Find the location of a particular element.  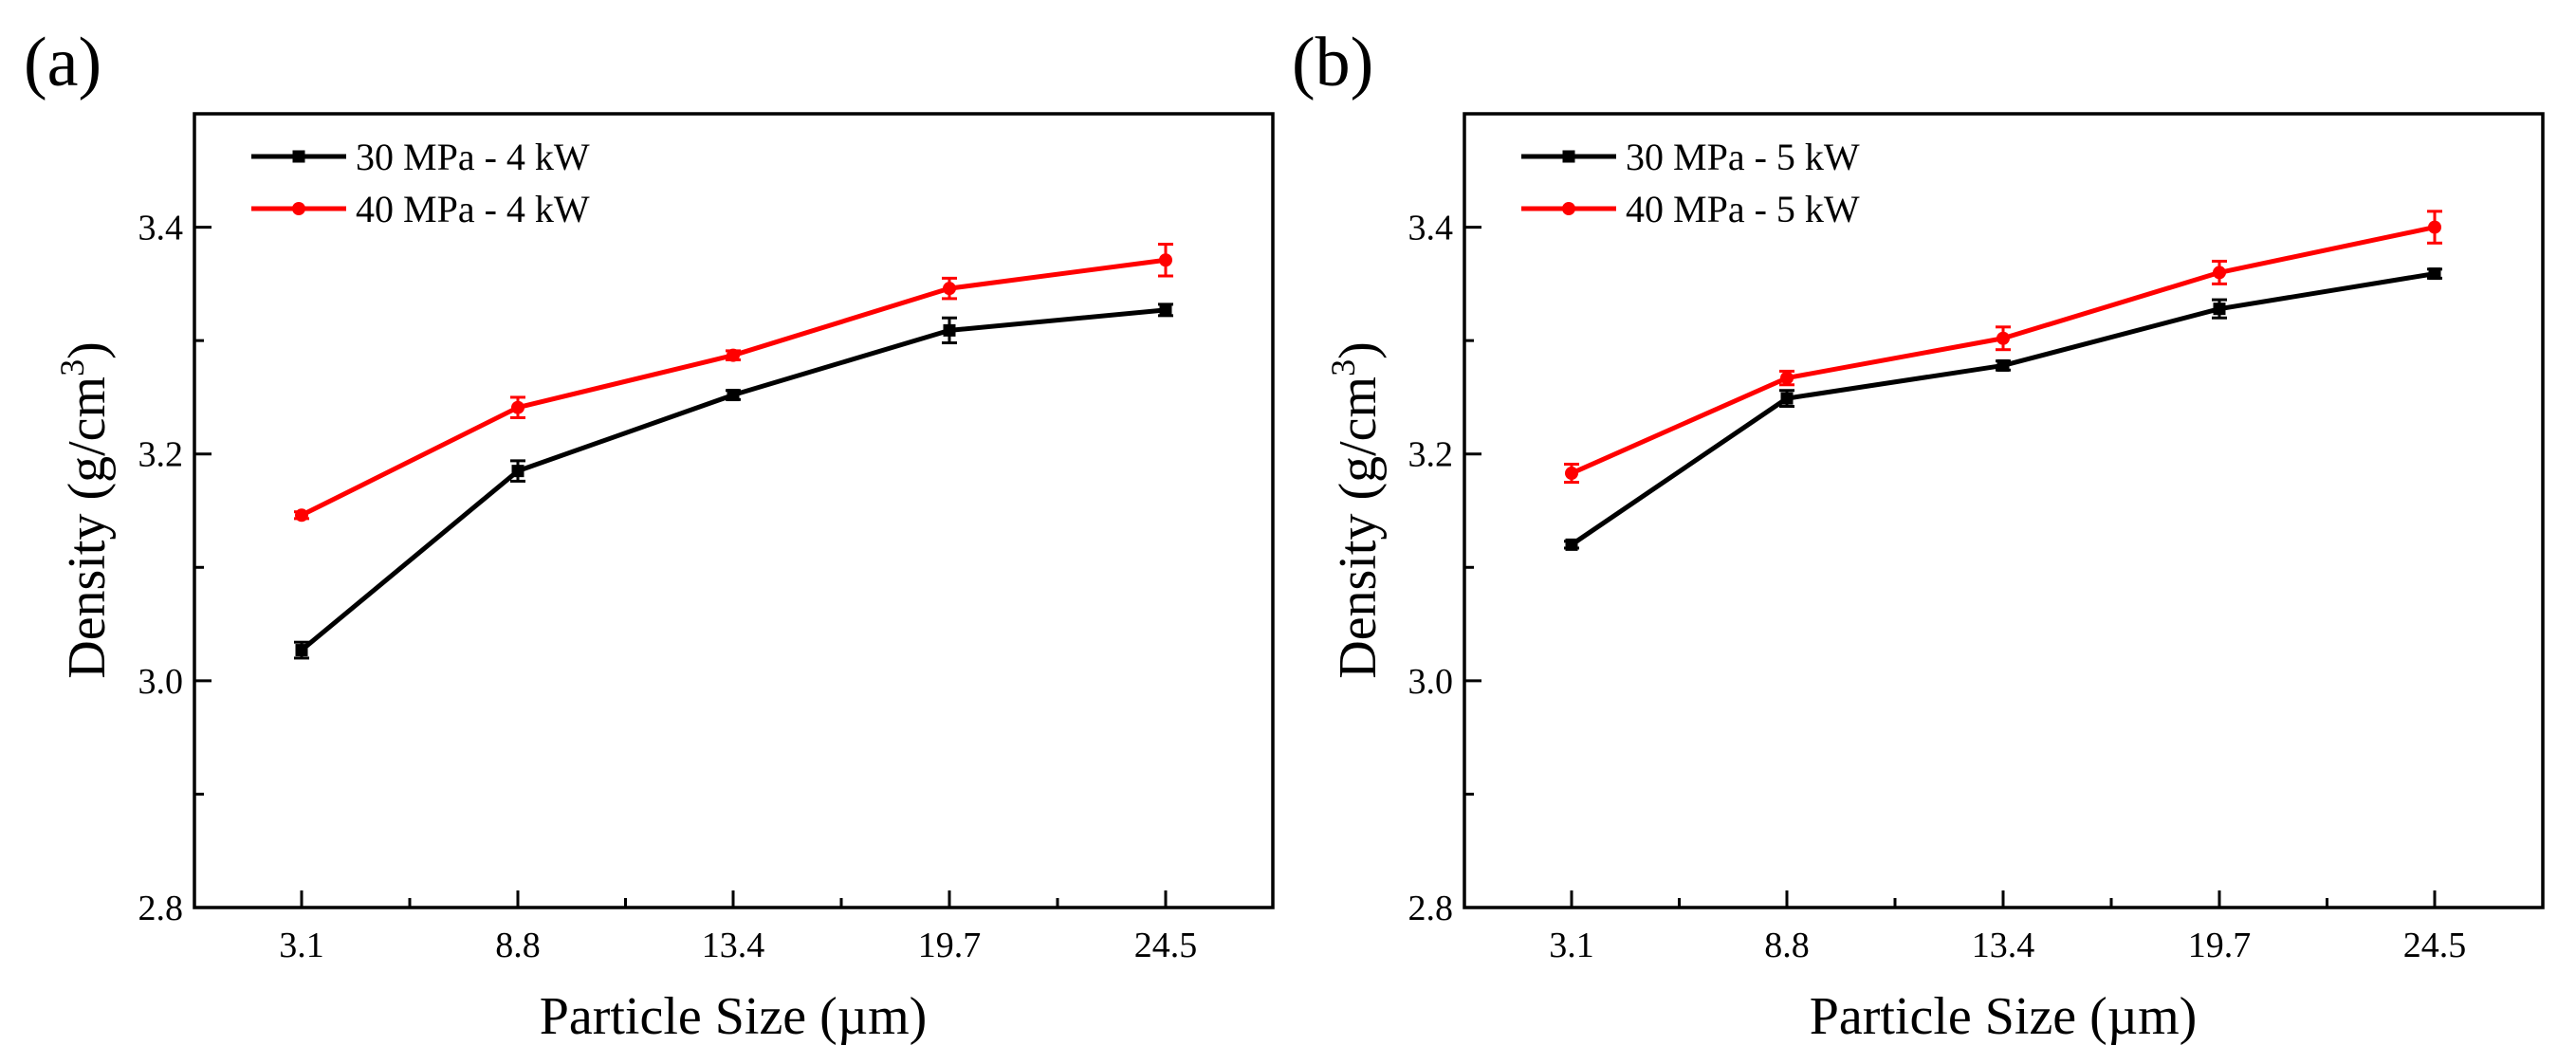

x-ticks-b: 3.1 8.8 13.4 19.7 24.5 is located at coordinates (2008, 927).